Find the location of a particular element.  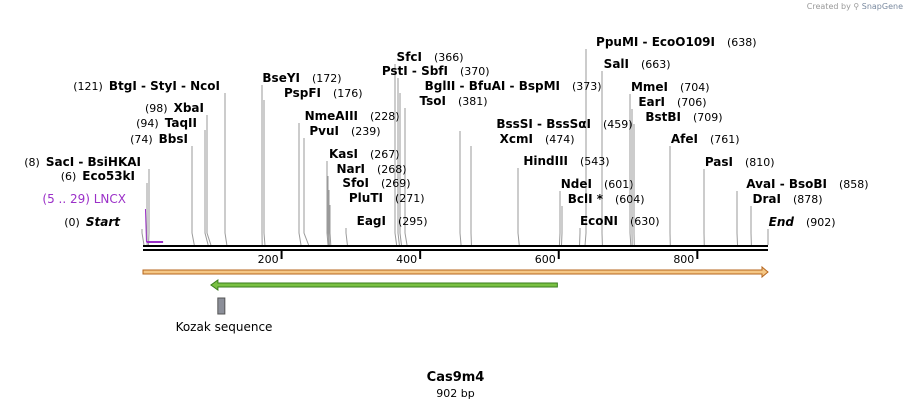

site-position: (121) is located at coordinates (88, 86).